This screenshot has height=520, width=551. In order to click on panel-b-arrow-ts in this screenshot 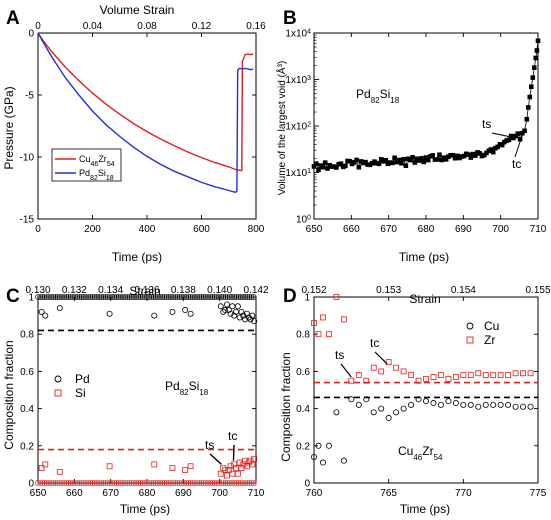, I will do `click(501, 135)`.